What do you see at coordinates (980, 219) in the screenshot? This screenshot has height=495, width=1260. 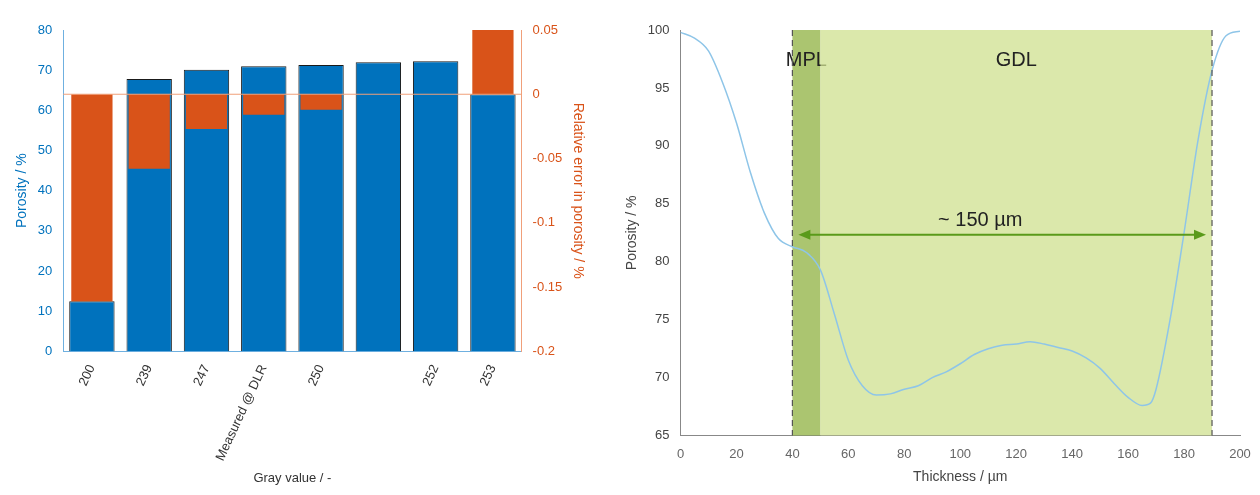 I see `annotation: ~ 150 µm` at bounding box center [980, 219].